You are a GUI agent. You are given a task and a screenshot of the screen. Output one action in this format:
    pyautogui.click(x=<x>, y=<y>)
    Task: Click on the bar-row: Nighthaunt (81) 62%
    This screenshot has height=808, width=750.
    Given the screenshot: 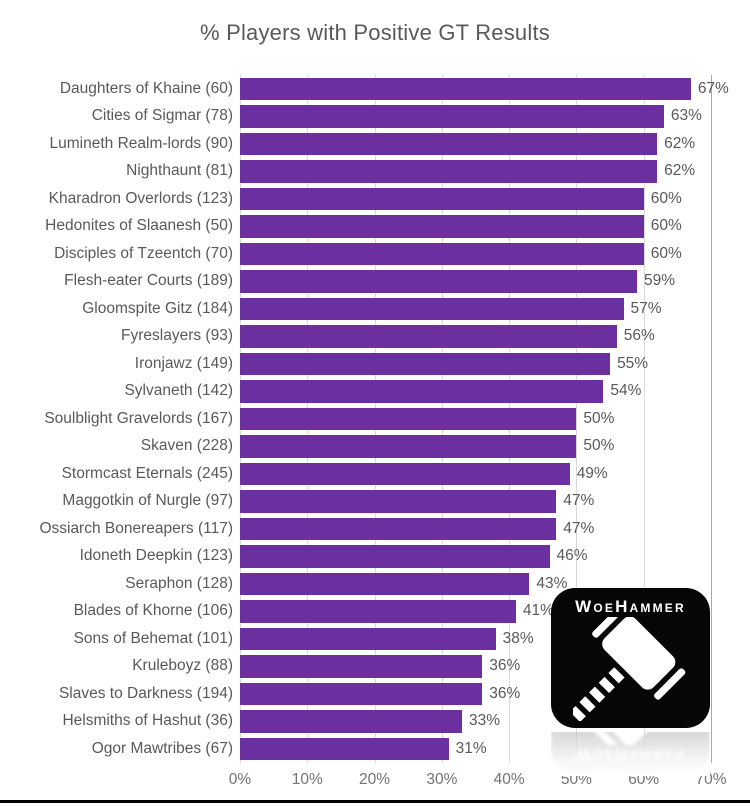 What is the action you would take?
    pyautogui.click(x=375, y=172)
    